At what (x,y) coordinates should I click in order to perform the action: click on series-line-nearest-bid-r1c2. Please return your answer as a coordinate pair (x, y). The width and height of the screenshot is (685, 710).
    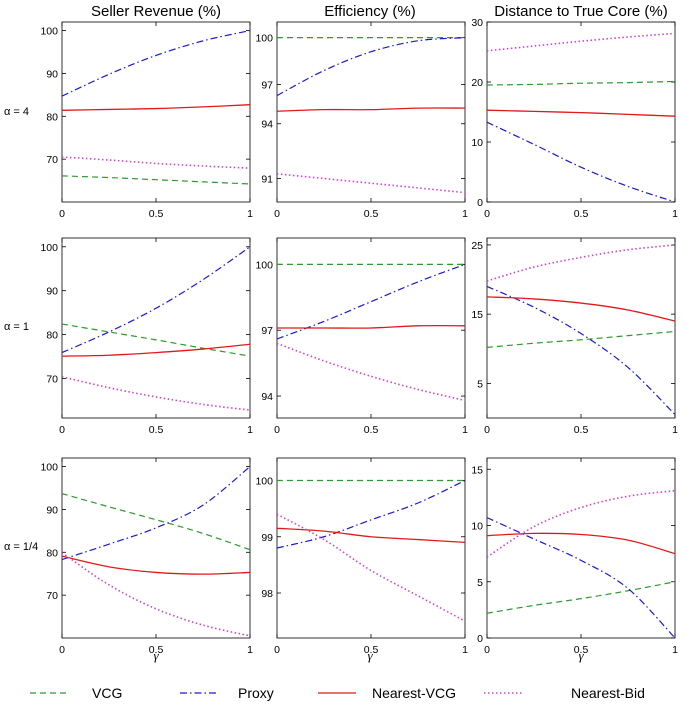
    Looking at the image, I should click on (581, 263).